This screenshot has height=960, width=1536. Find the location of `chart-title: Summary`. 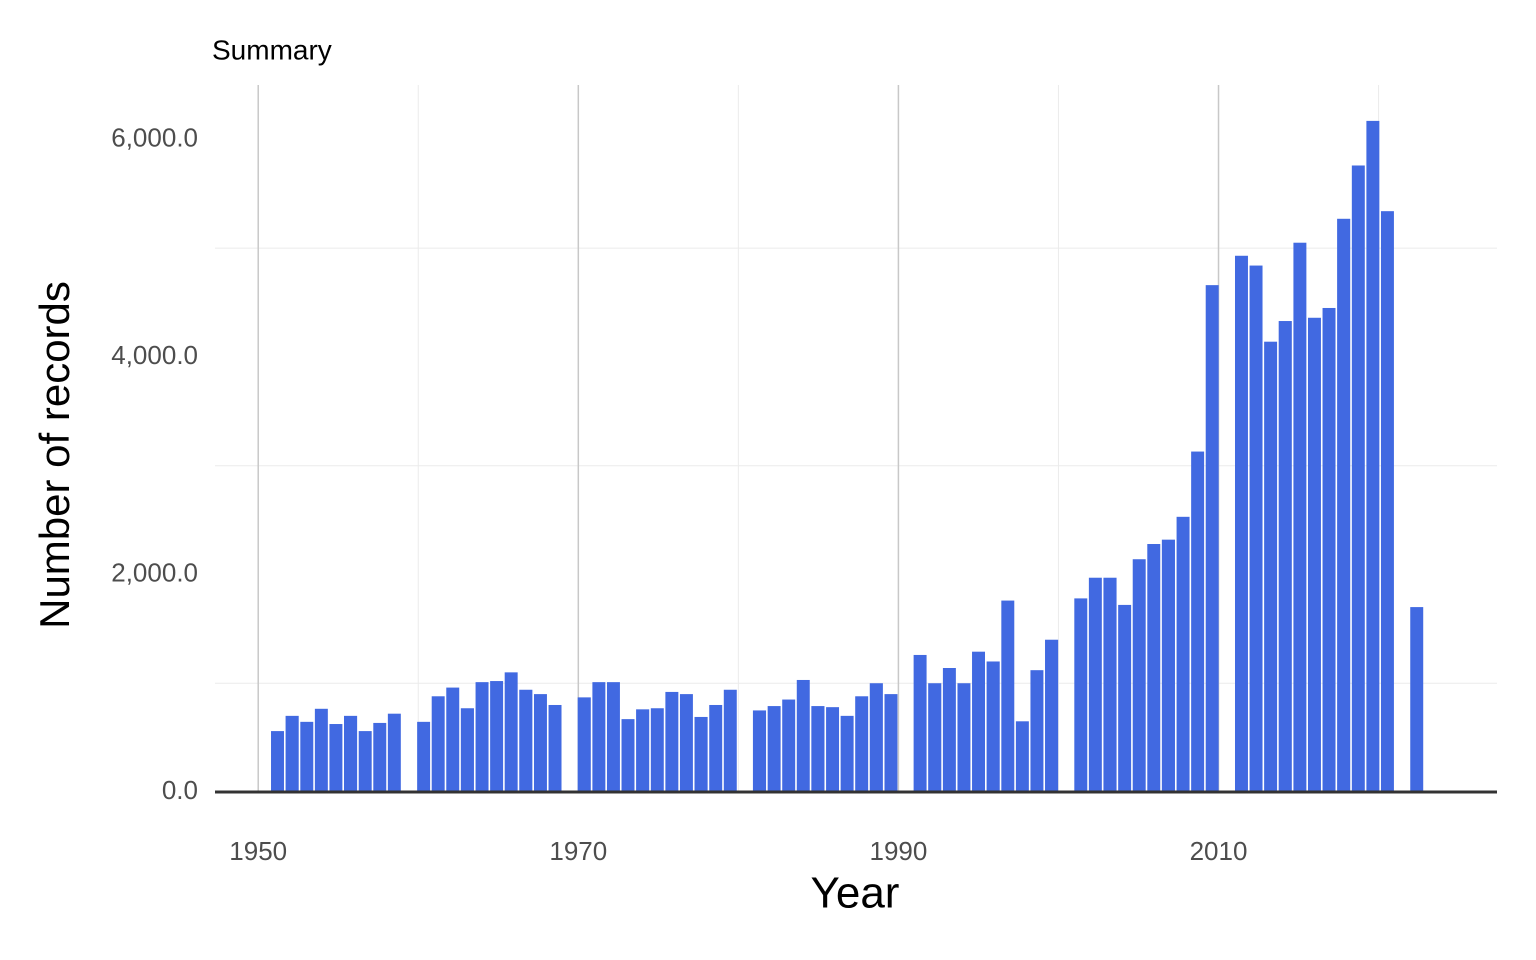

chart-title: Summary is located at coordinates (272, 49).